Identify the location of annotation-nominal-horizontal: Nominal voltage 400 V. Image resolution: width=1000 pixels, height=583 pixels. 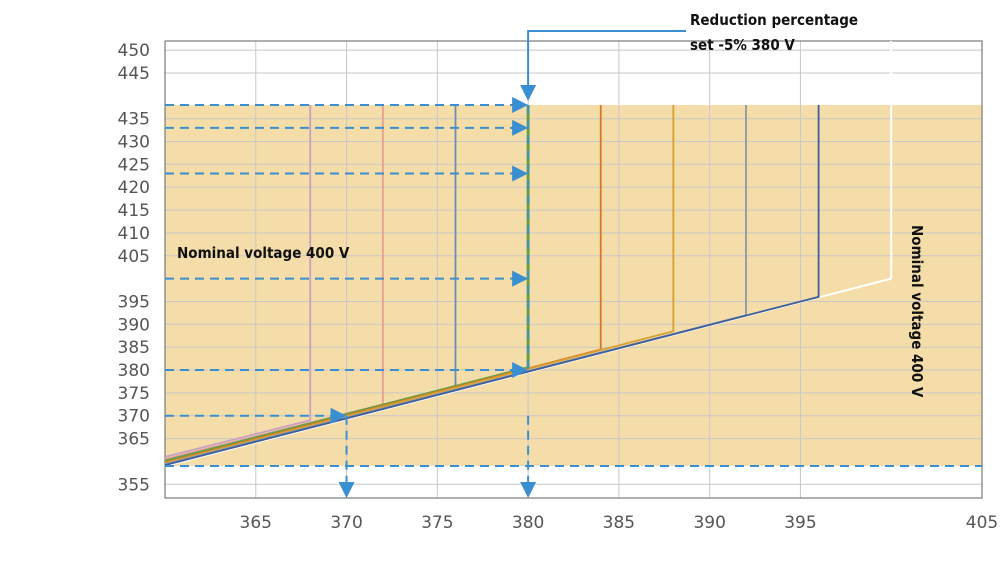
(263, 253).